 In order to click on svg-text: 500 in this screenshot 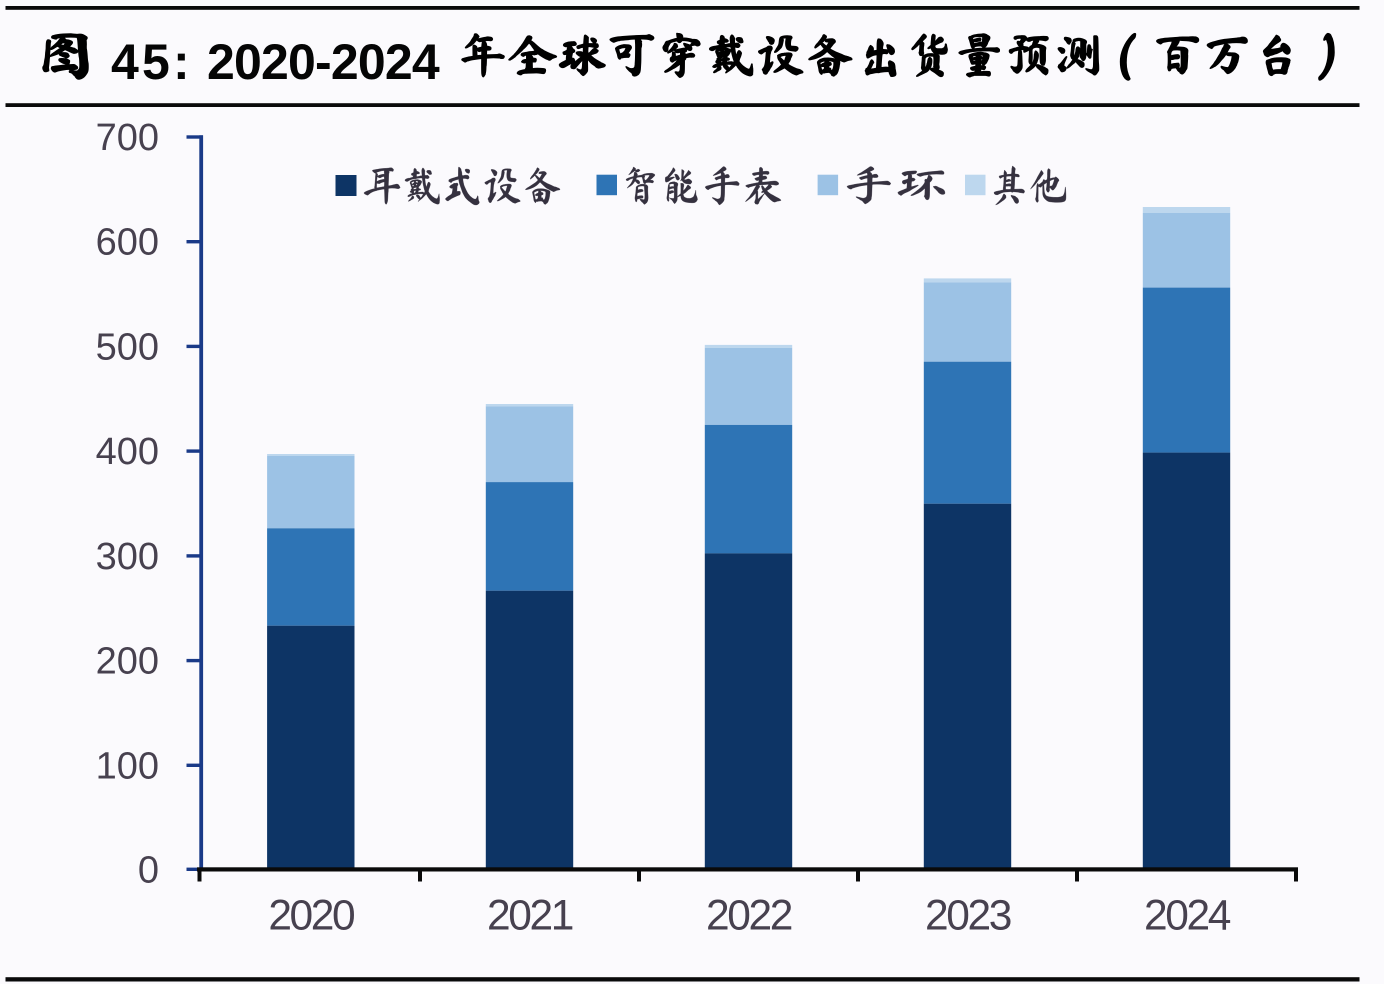, I will do `click(127, 347)`.